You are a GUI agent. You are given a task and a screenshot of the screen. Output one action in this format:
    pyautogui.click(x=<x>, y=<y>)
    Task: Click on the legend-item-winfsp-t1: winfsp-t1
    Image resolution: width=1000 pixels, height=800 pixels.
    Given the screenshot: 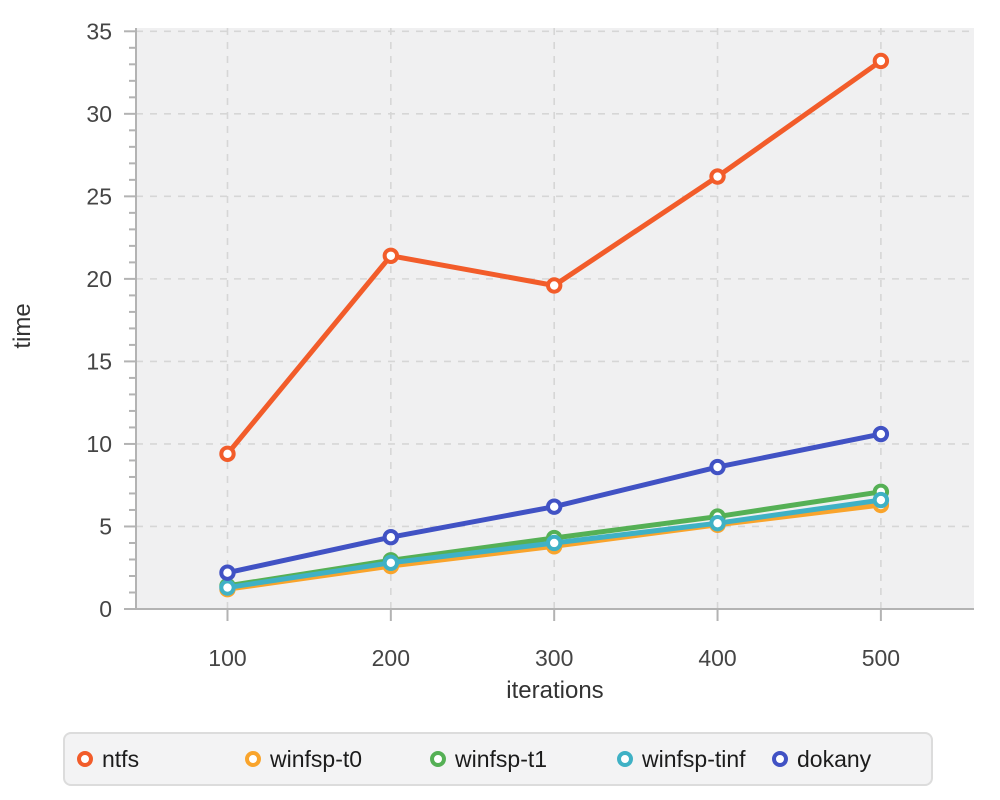 What is the action you would take?
    pyautogui.click(x=488, y=759)
    